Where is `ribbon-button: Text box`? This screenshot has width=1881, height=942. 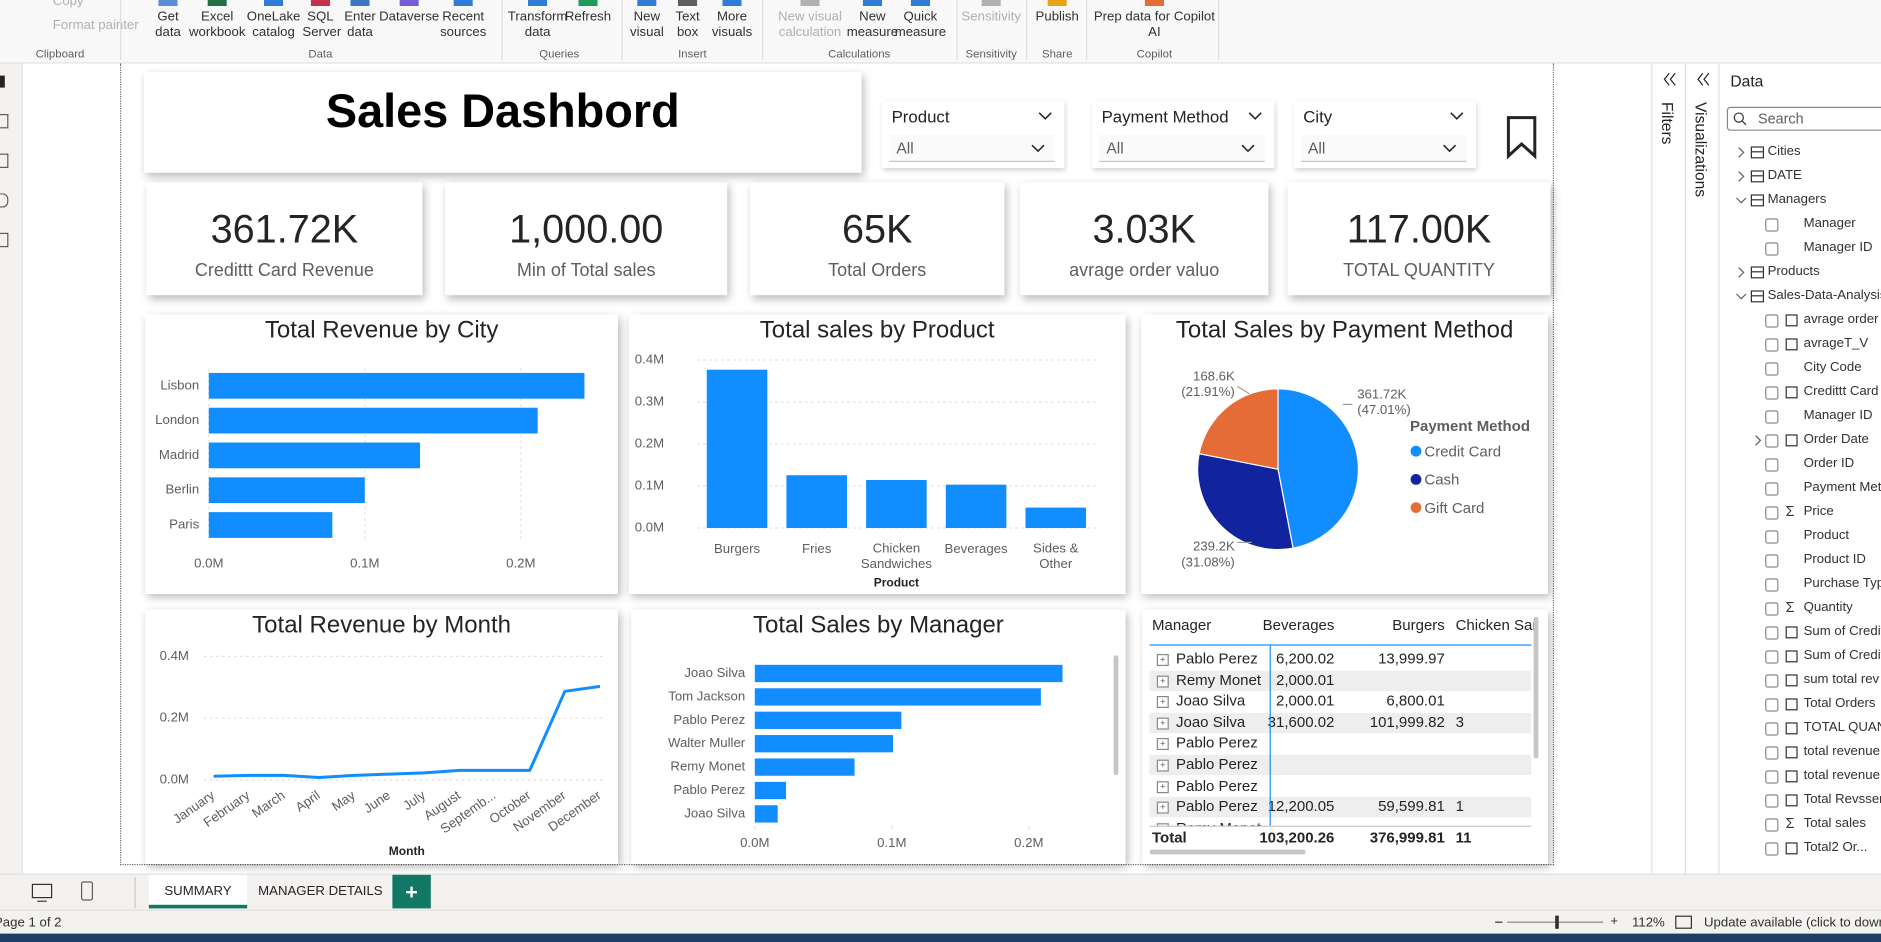
ribbon-button: Text box is located at coordinates (687, 24).